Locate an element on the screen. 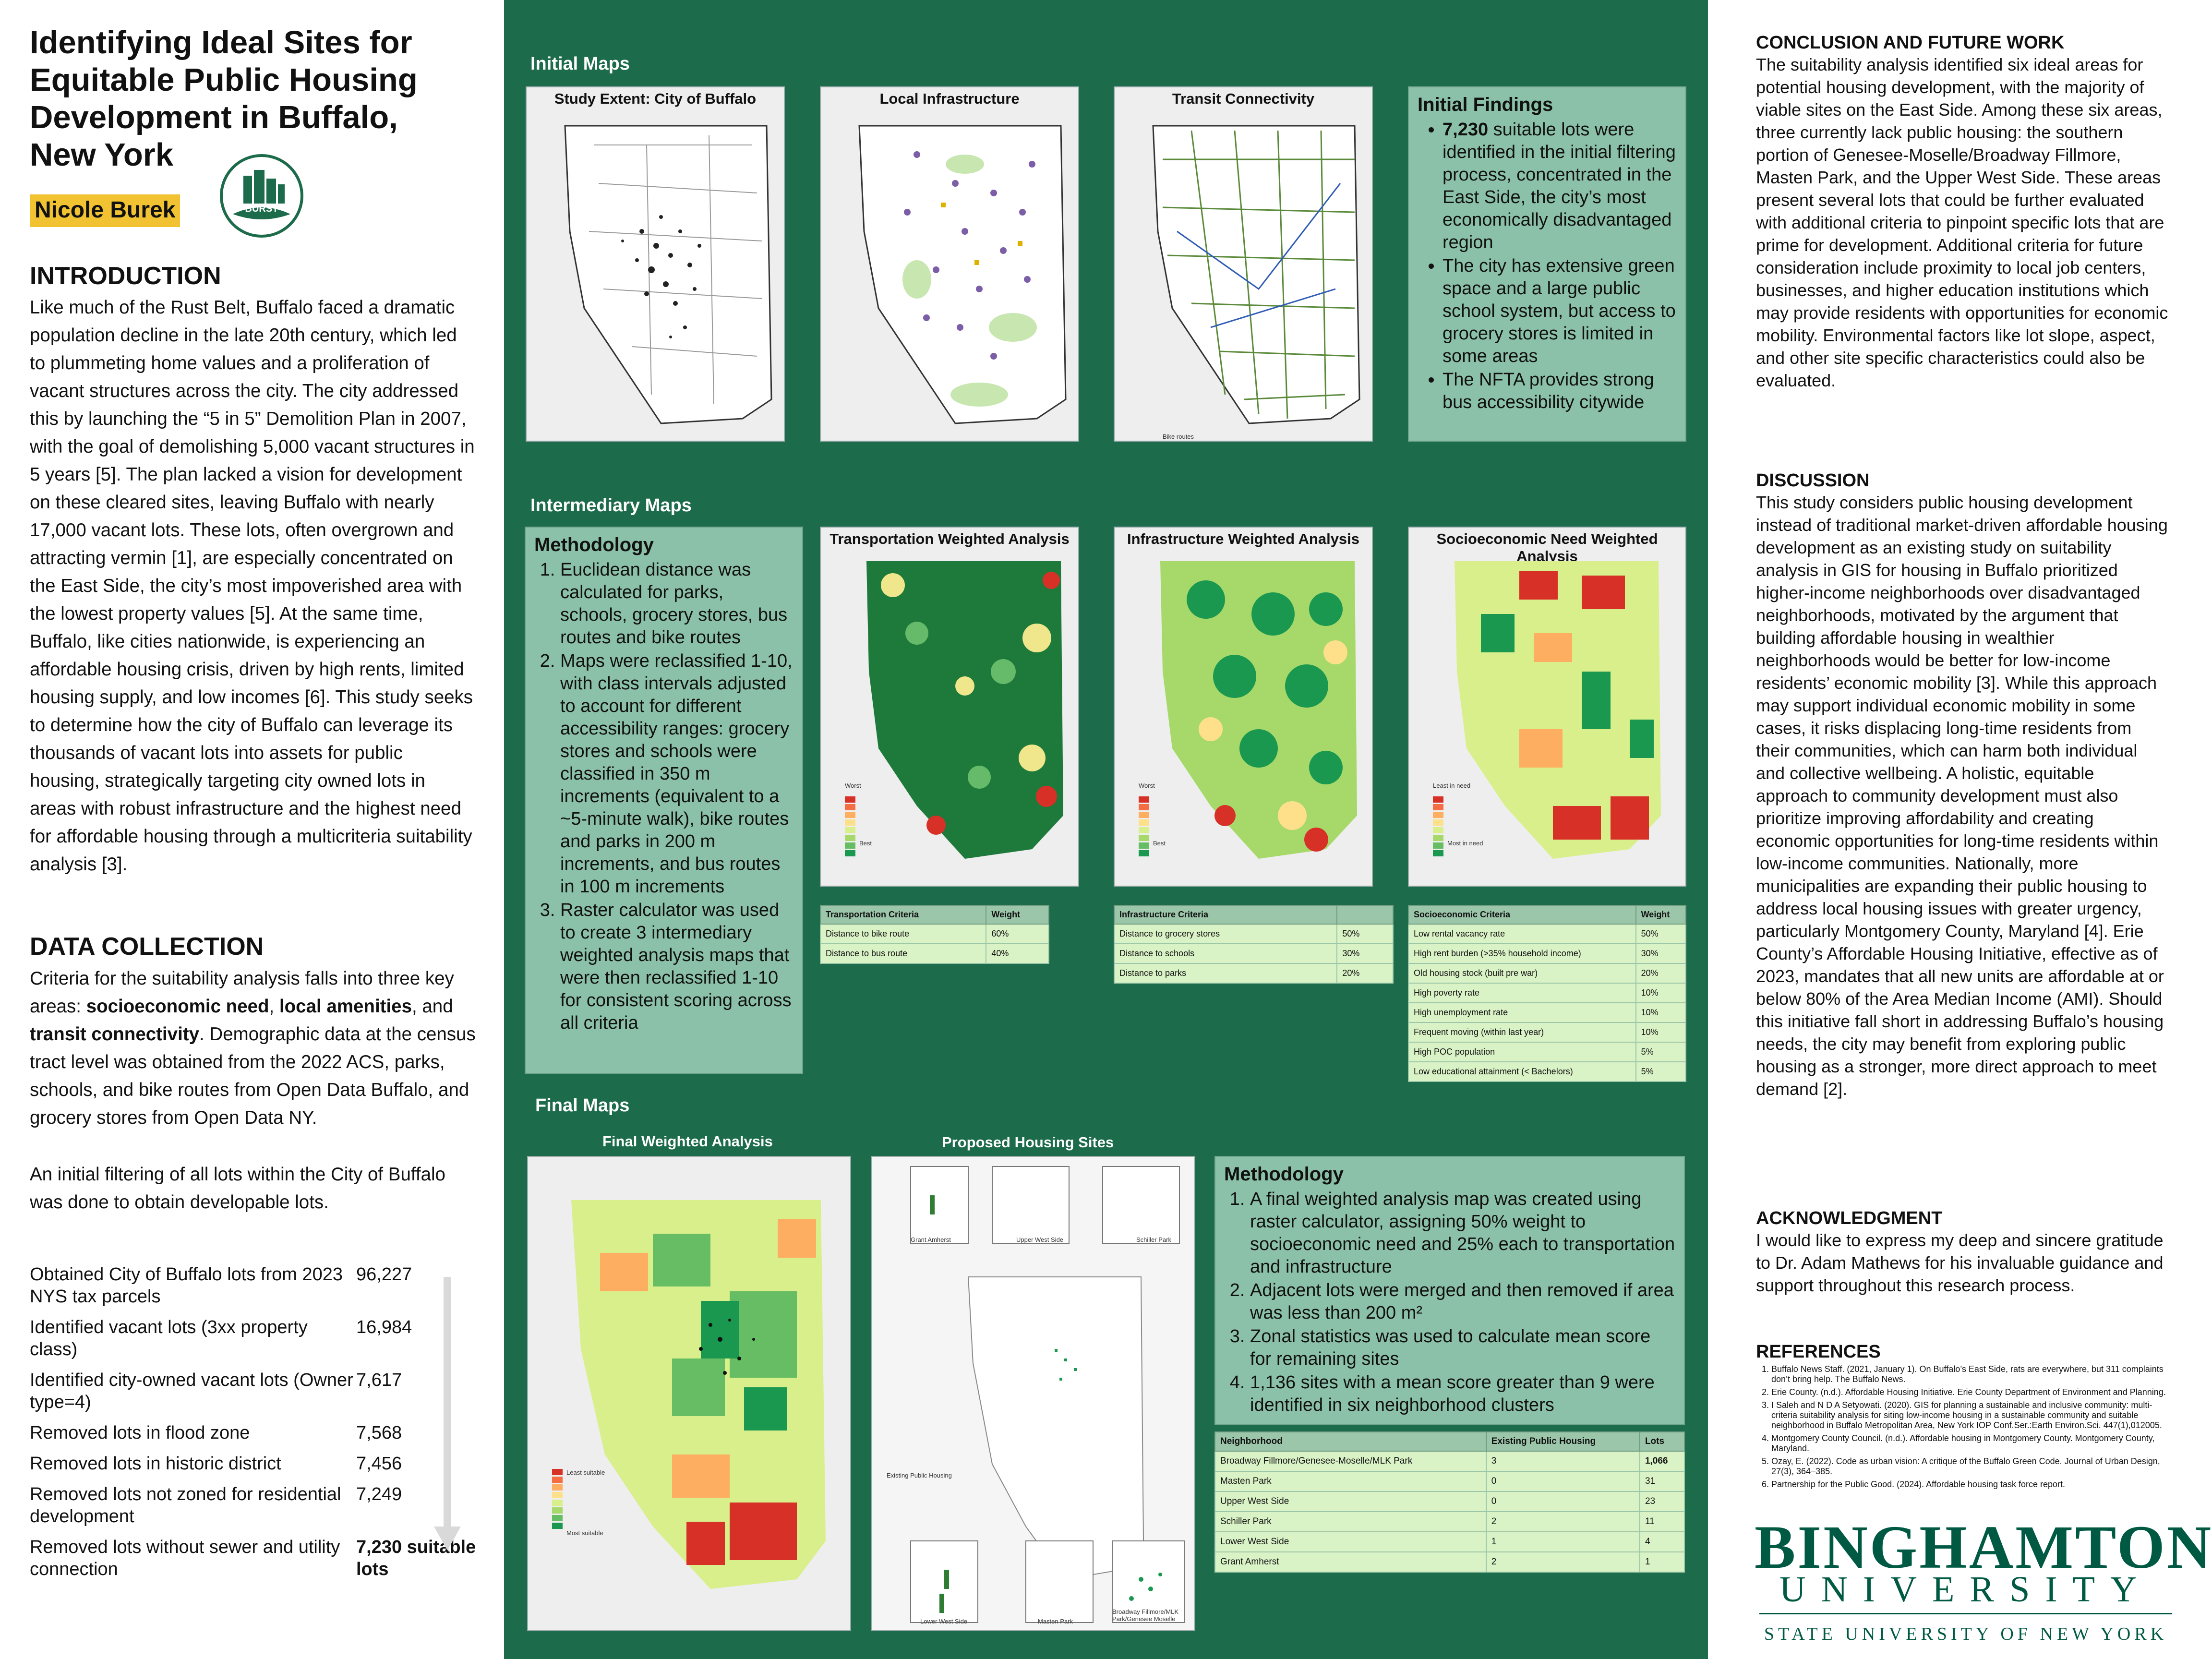 The height and width of the screenshot is (1659, 2212). table-row: Old housing stock (built pre war) 20% is located at coordinates (1547, 973).